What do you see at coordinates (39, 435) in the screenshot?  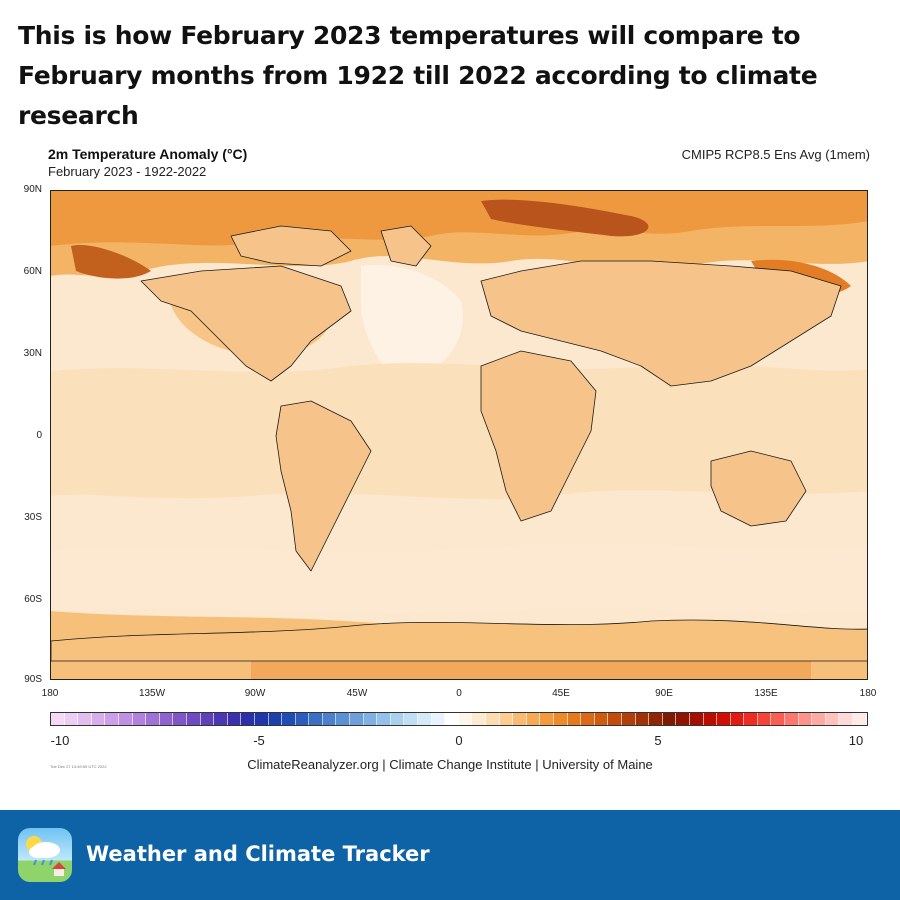 I see `lat-label-0: 0` at bounding box center [39, 435].